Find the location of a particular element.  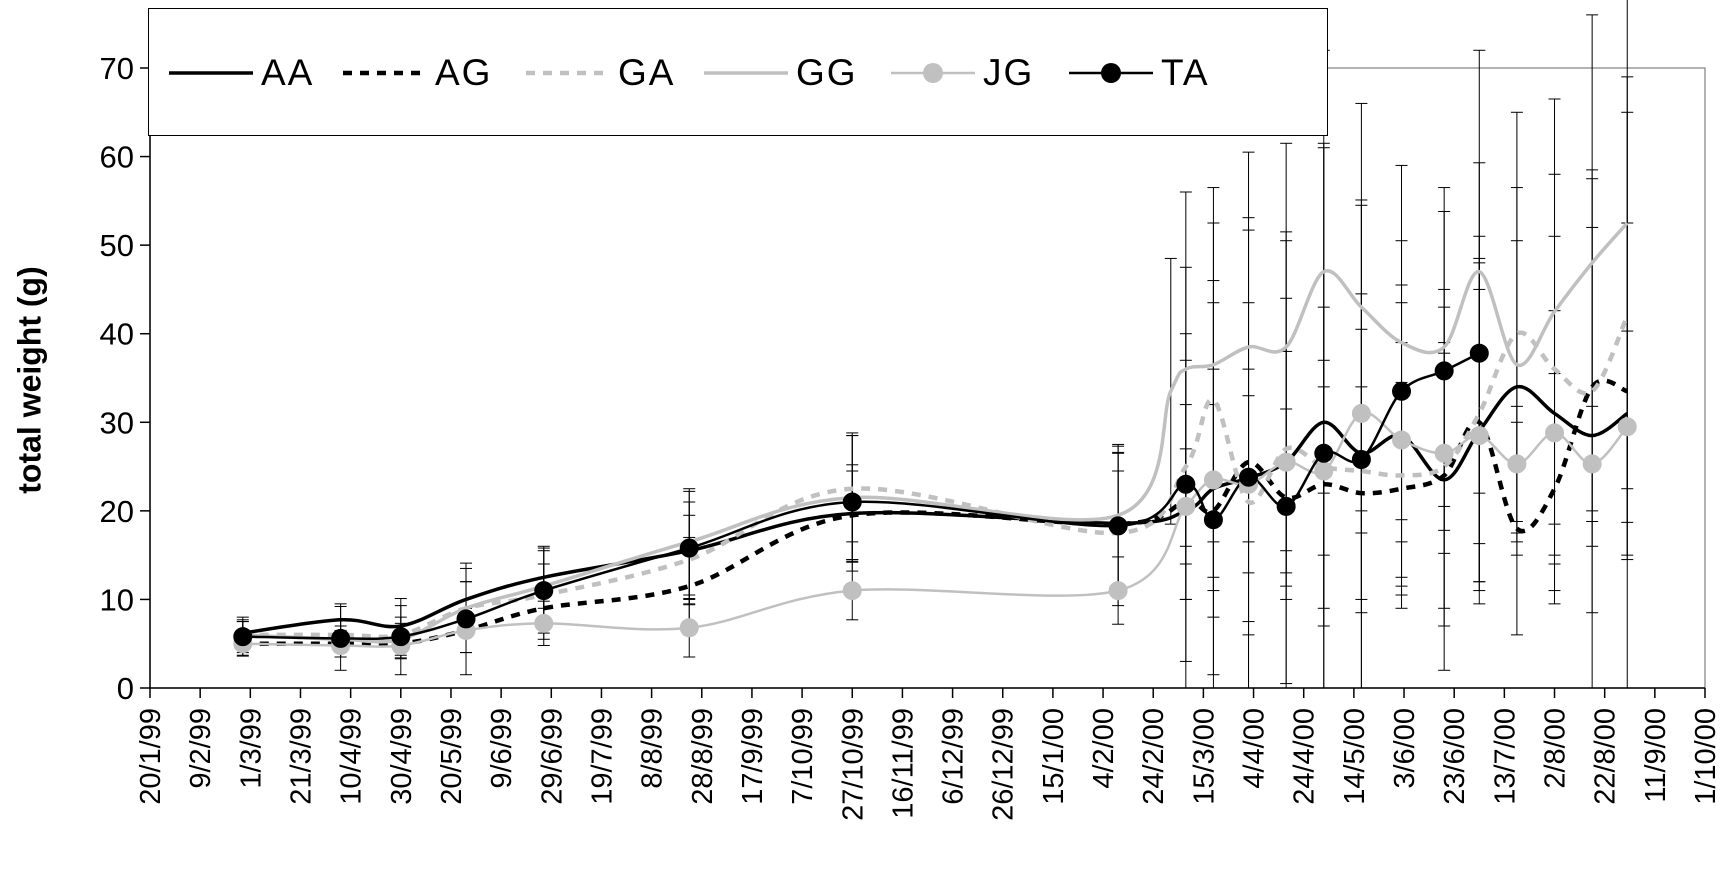

x-tick-label: 3/6/00 is located at coordinates (1405, 748).